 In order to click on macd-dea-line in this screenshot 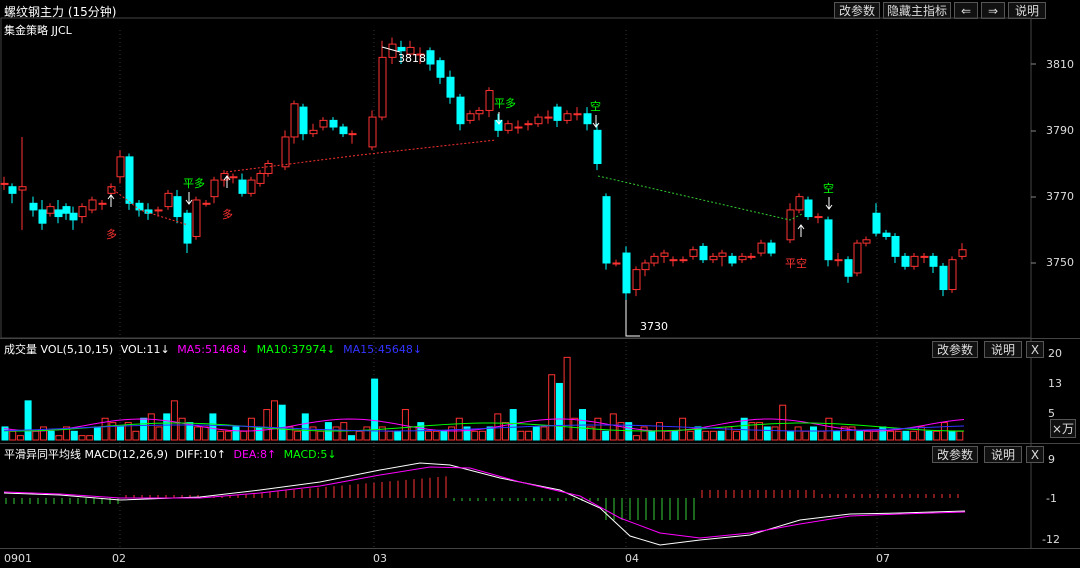, I will do `click(484, 502)`.